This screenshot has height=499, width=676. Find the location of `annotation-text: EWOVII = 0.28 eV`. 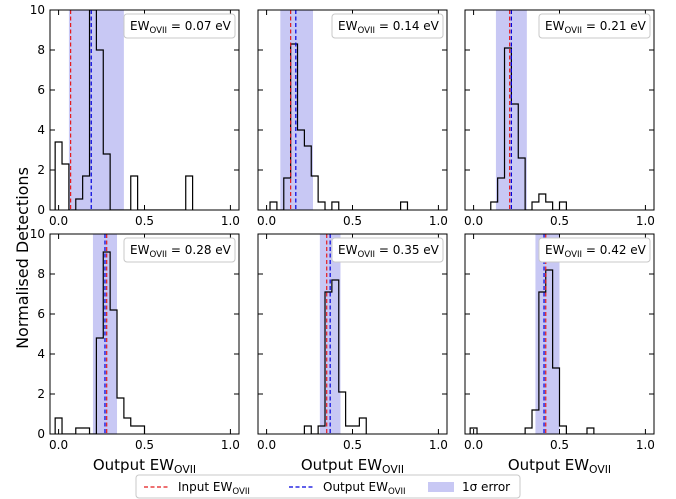

annotation-text: EWOVII = 0.28 eV is located at coordinates (181, 251).